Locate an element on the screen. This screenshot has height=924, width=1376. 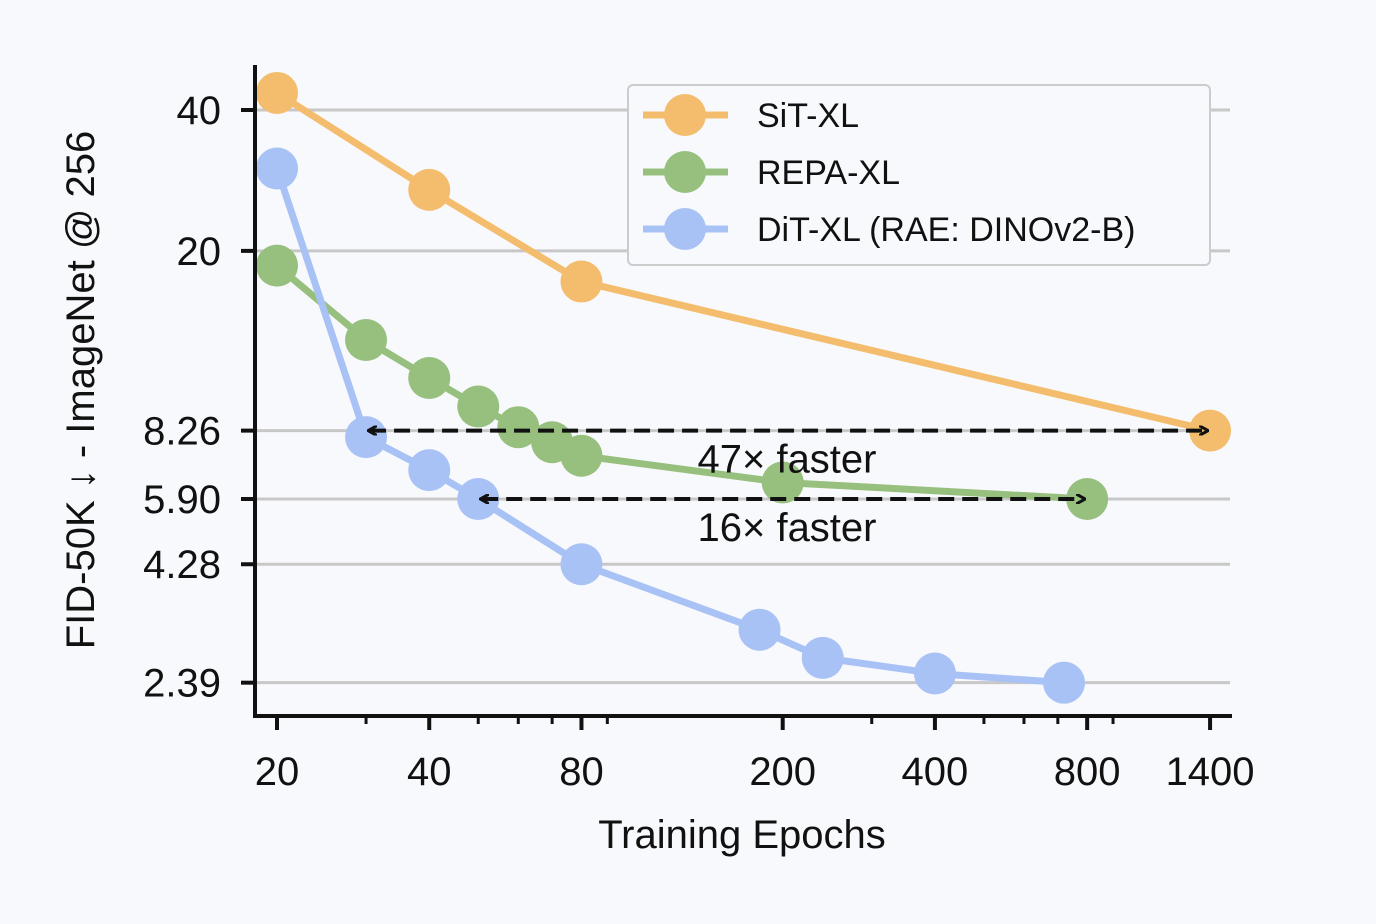
x-axis-label: Training Epochs is located at coordinates (742, 835).